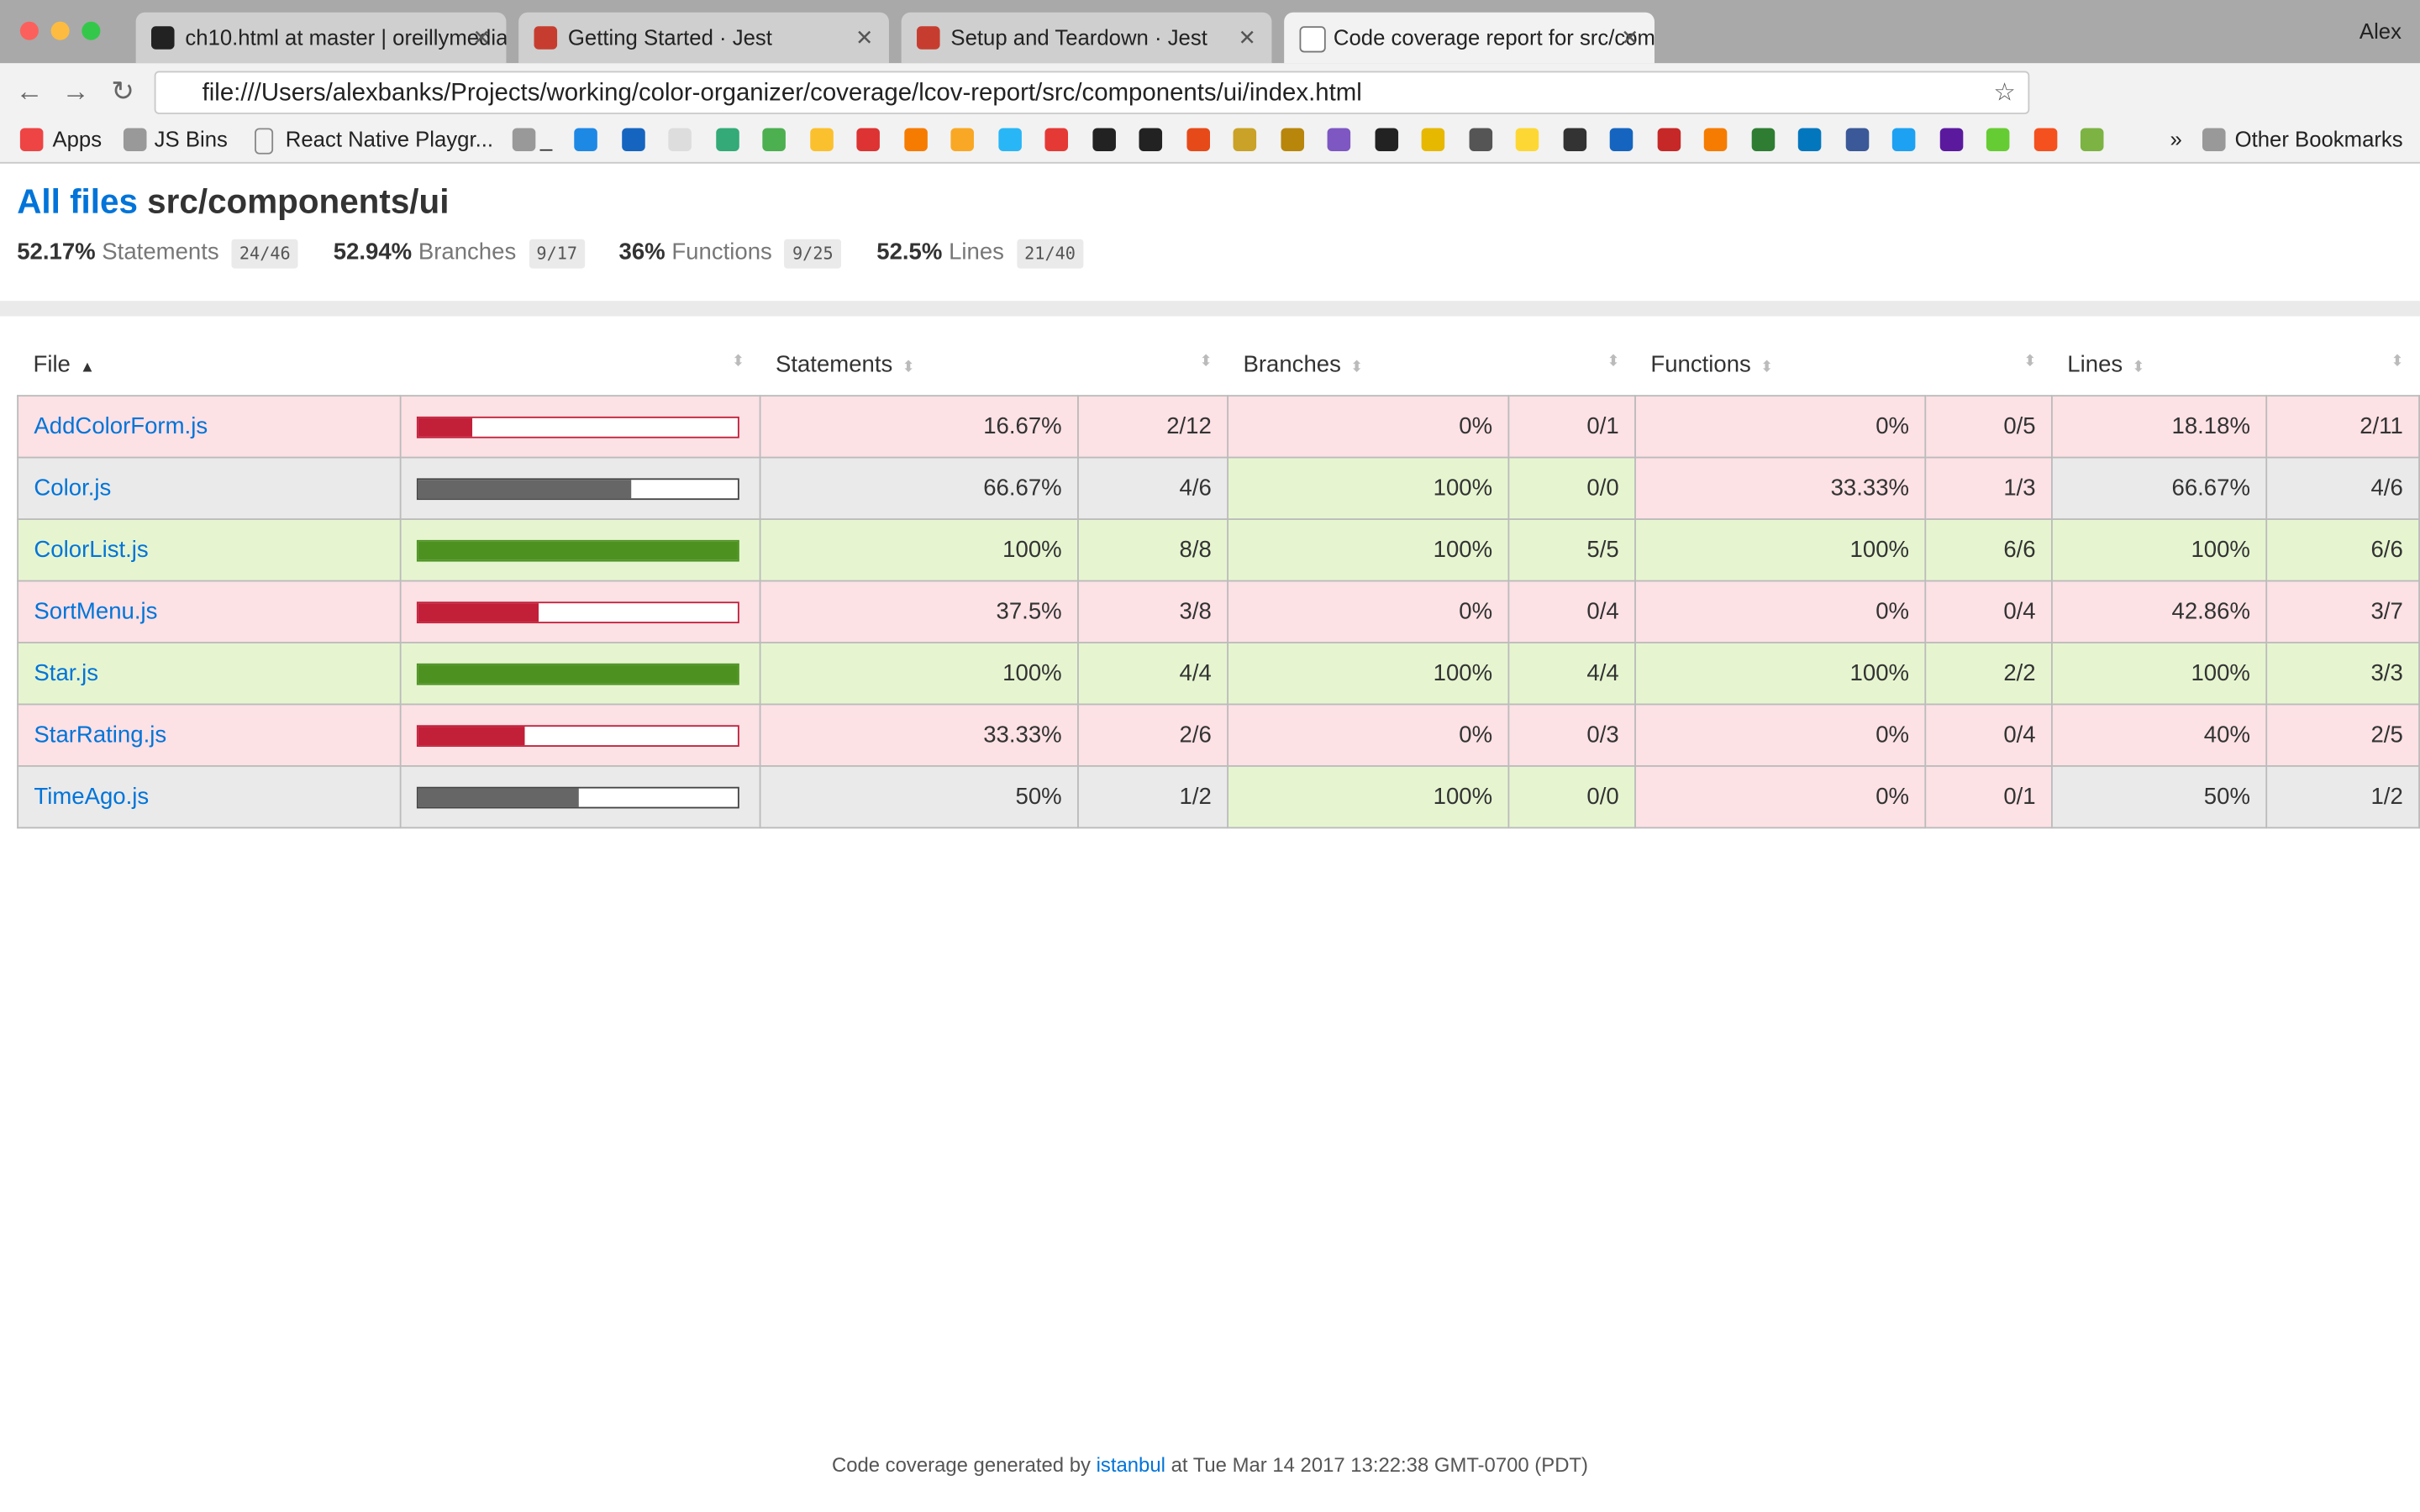 Image resolution: width=2420 pixels, height=1512 pixels. Describe the element at coordinates (2004, 93) in the screenshot. I see `bookmark-star: ☆` at that location.